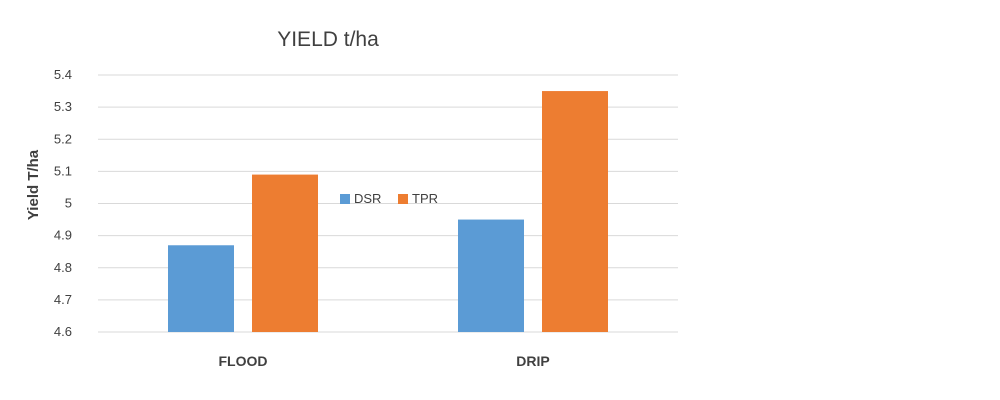  I want to click on y-tick-label: 5.1, so click(63, 170).